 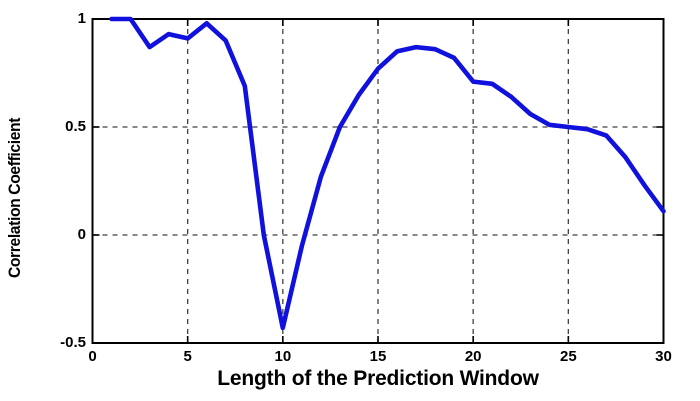 What do you see at coordinates (378, 378) in the screenshot?
I see `x-axis-label: Length of the Prediction Window` at bounding box center [378, 378].